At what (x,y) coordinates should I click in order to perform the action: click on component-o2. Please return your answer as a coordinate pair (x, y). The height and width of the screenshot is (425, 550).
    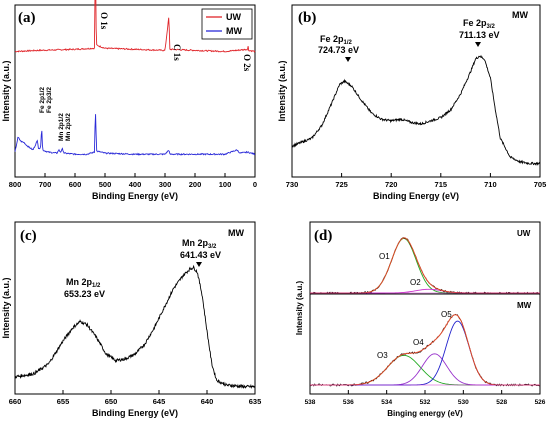
    Looking at the image, I should click on (425, 291).